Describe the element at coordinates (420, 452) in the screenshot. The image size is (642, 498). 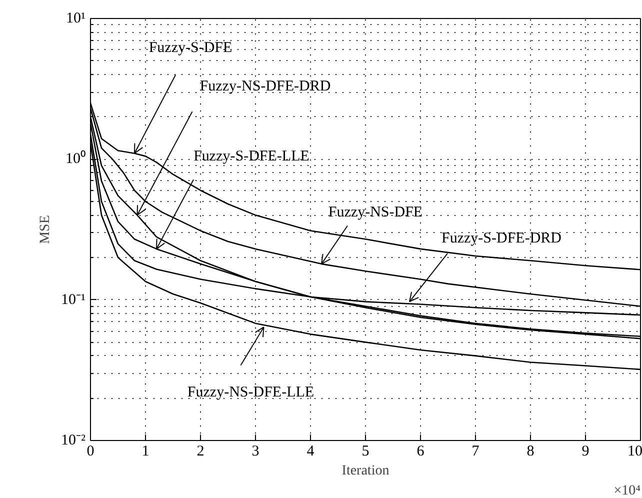
I see `x-tick-label: 6` at that location.